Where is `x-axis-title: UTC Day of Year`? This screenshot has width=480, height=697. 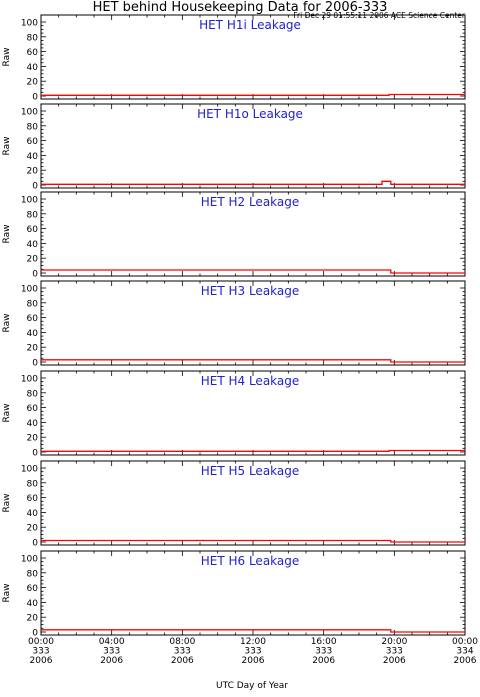
x-axis-title: UTC Day of Year is located at coordinates (252, 686).